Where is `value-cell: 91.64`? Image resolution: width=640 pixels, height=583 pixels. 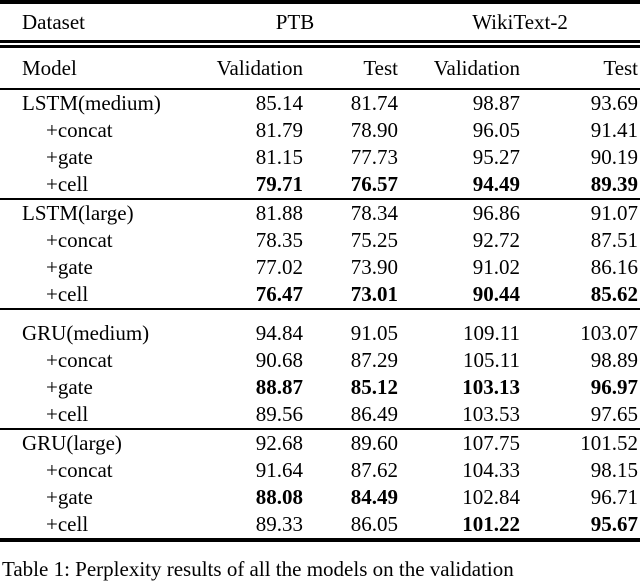
value-cell: 91.64 is located at coordinates (279, 470).